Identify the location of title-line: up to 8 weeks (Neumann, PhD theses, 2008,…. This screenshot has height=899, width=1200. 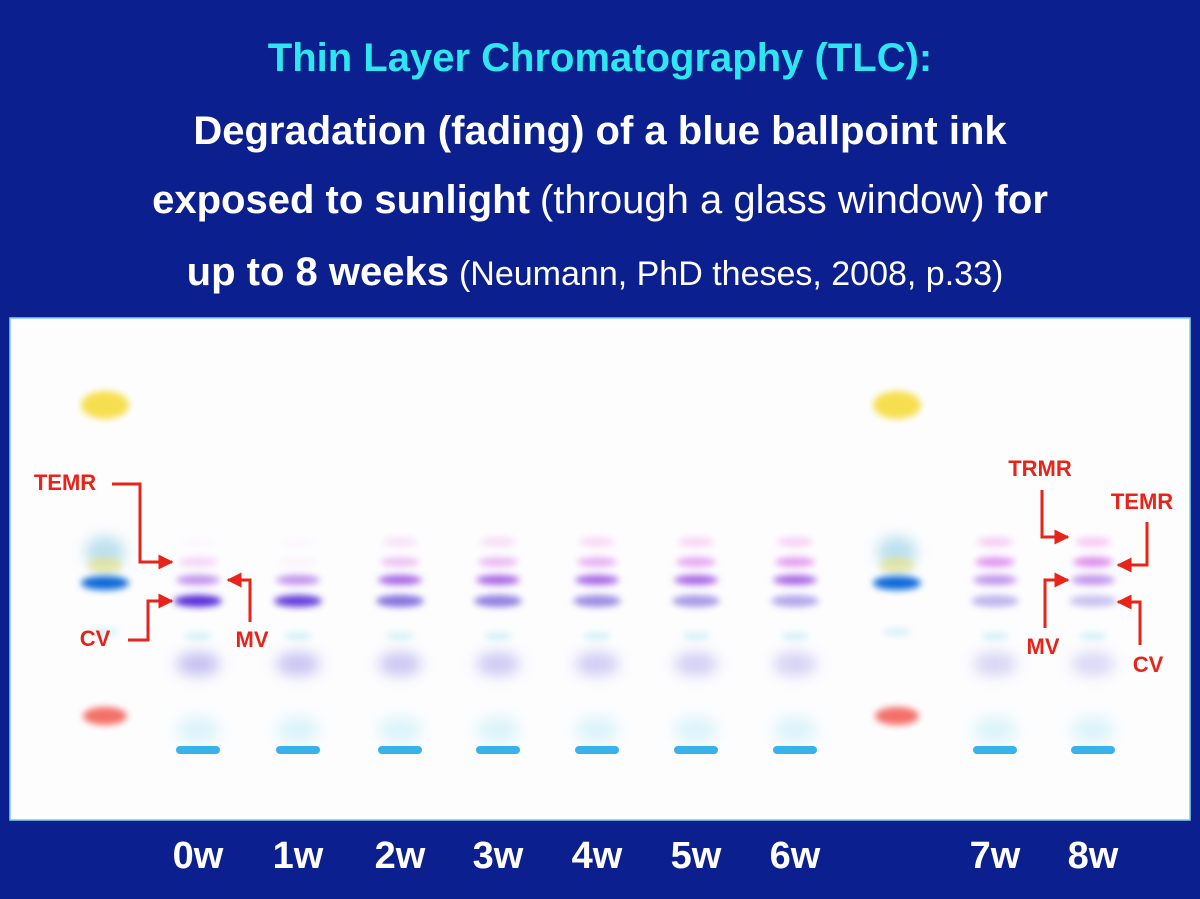
(600, 273).